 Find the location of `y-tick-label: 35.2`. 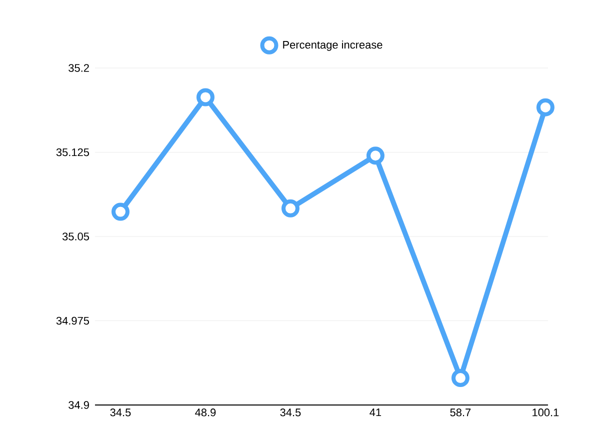

y-tick-label: 35.2 is located at coordinates (78, 68).